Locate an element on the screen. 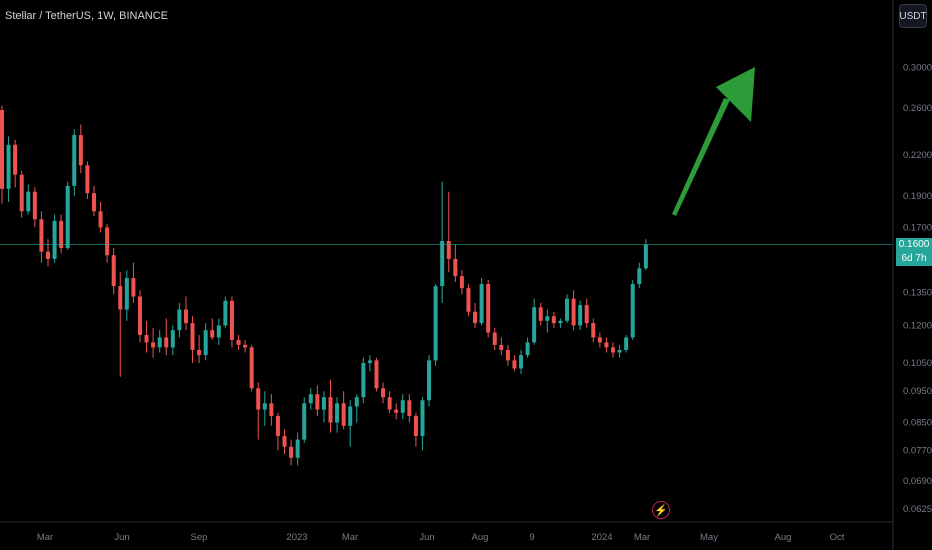 This screenshot has height=550, width=932. time-axis: Mar Jun Sep 2023 Mar Jun Aug 9 2024 Mar May Aug Oct is located at coordinates (441, 537).